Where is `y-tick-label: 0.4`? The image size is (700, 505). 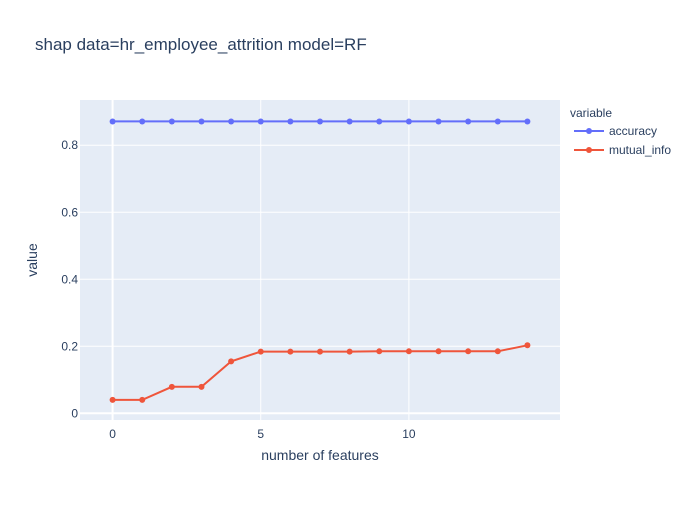 y-tick-label: 0.4 is located at coordinates (69, 279).